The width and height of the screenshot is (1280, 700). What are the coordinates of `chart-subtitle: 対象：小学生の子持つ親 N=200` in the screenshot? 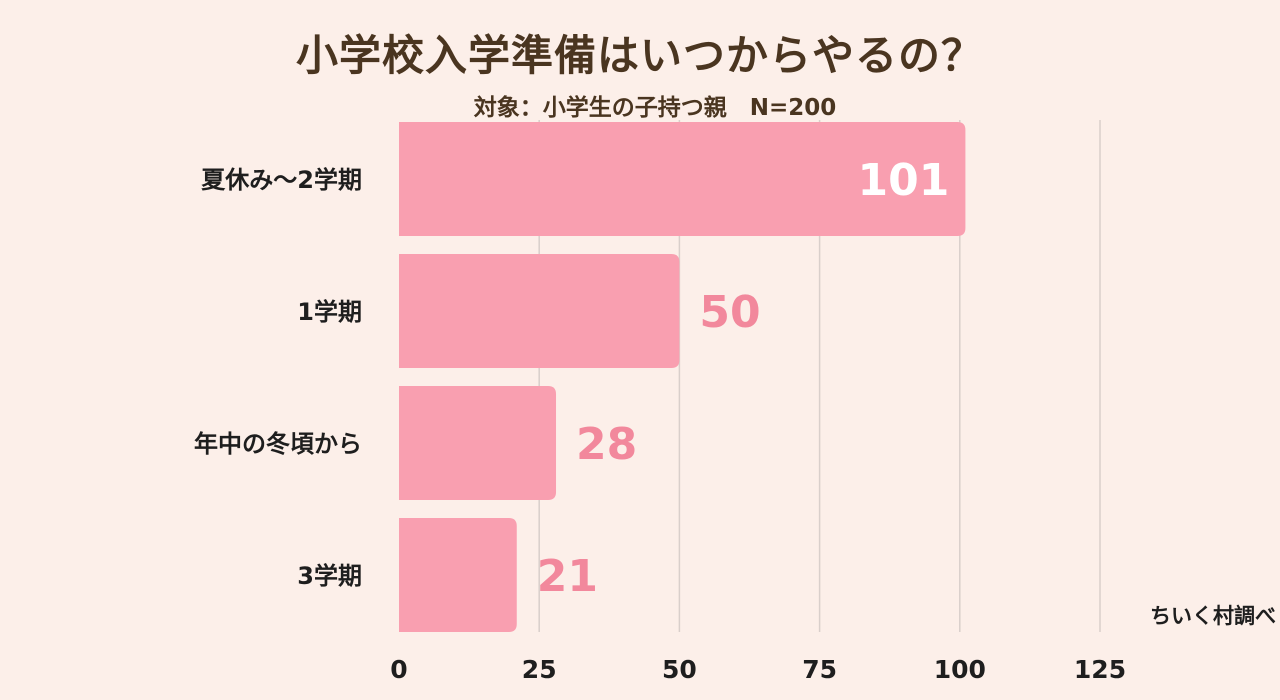 It's located at (655, 108).